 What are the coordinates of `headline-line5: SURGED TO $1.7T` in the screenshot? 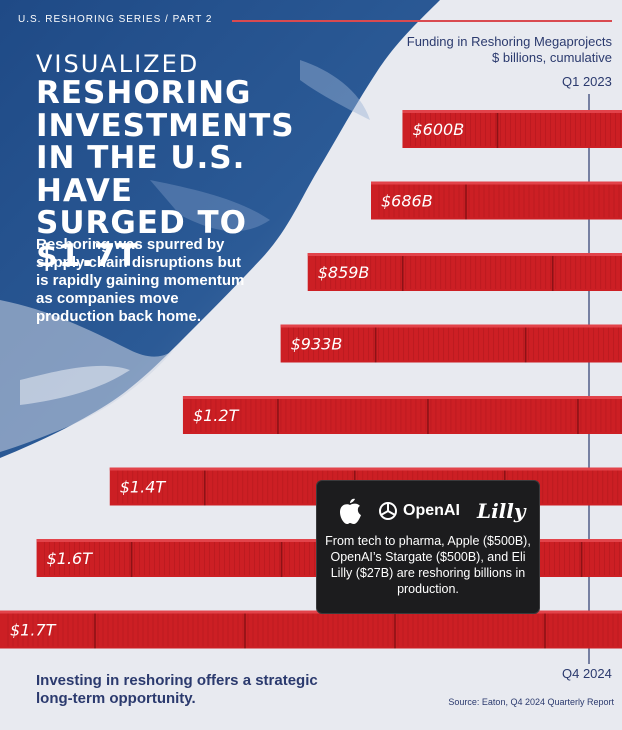 It's located at (142, 239).